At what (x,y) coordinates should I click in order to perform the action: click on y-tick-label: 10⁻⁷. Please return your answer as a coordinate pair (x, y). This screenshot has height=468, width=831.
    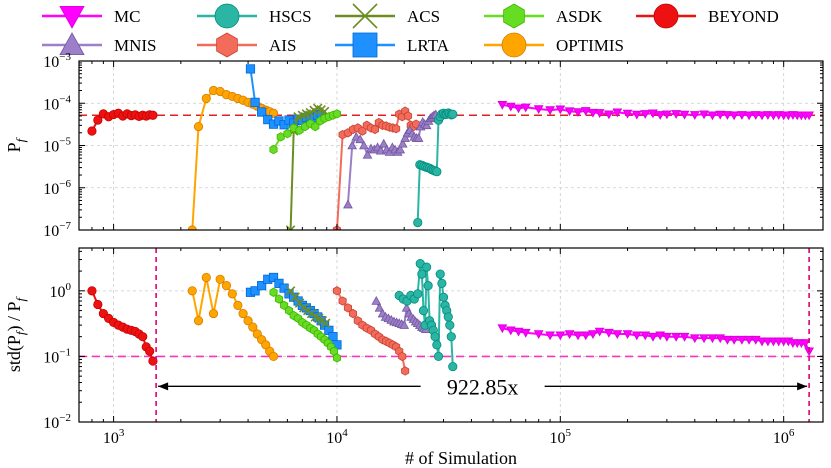
    Looking at the image, I should click on (57, 230).